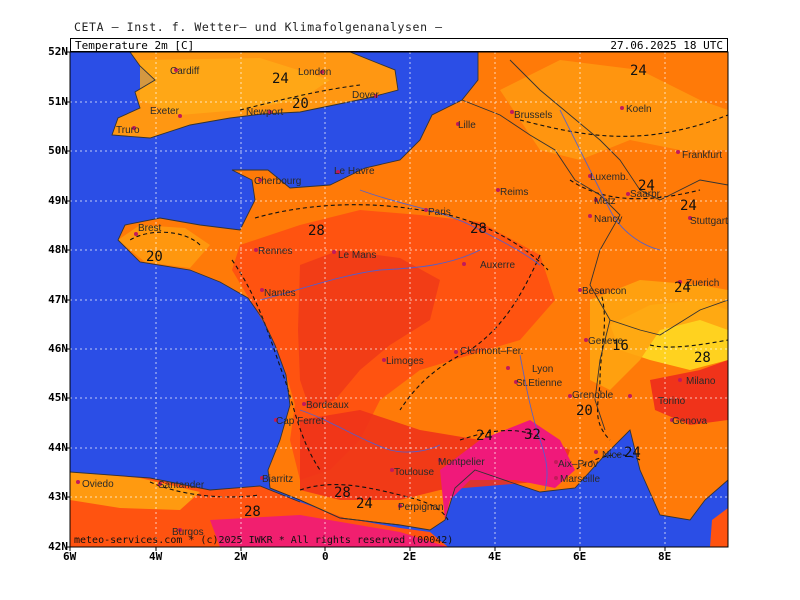 This screenshot has height=600, width=800. Describe the element at coordinates (439, 212) in the screenshot. I see `city-paris: Paris` at that location.